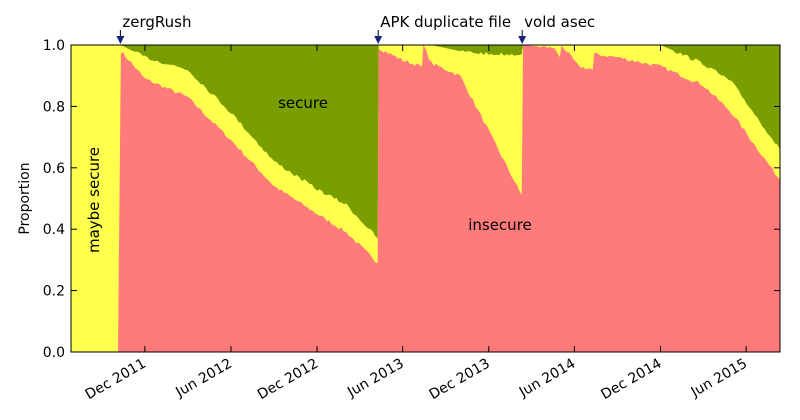  What do you see at coordinates (460, 379) in the screenshot?
I see `x-tick-label: Dec 2013` at bounding box center [460, 379].